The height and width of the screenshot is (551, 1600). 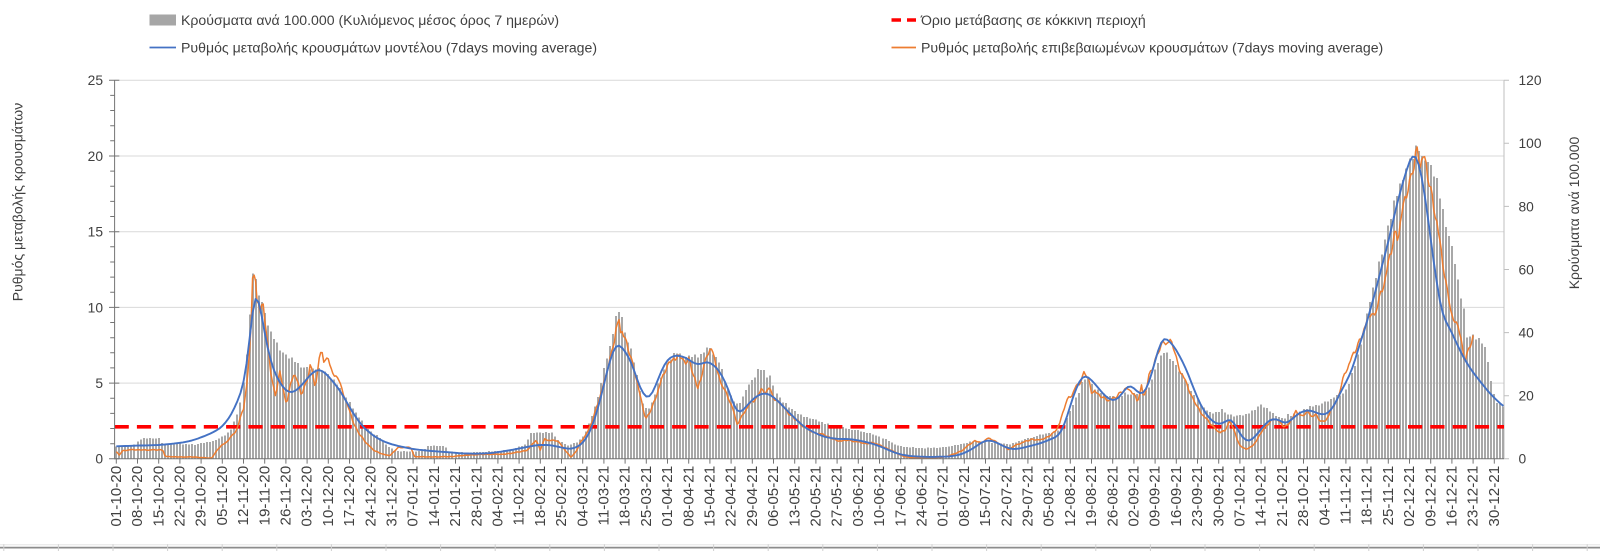 What do you see at coordinates (900, 496) in the screenshot?
I see `svg-text: 17-06-21` at bounding box center [900, 496].